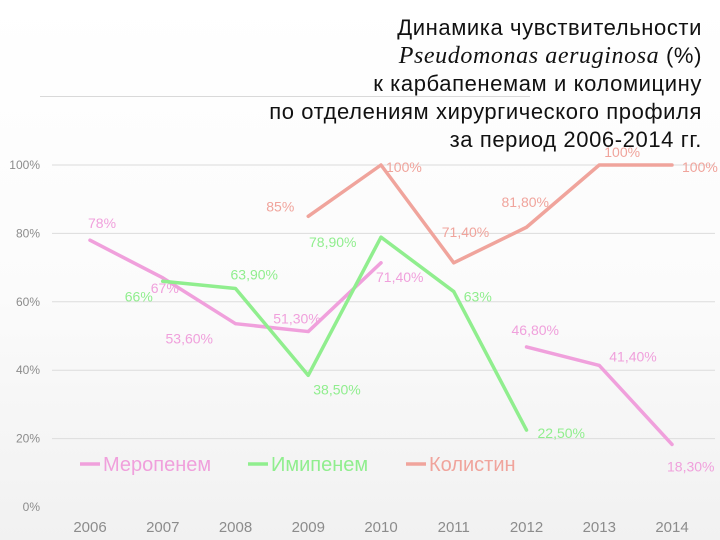 The height and width of the screenshot is (540, 720). Describe the element at coordinates (671, 527) in the screenshot. I see `x-tick-label: 2014` at that location.